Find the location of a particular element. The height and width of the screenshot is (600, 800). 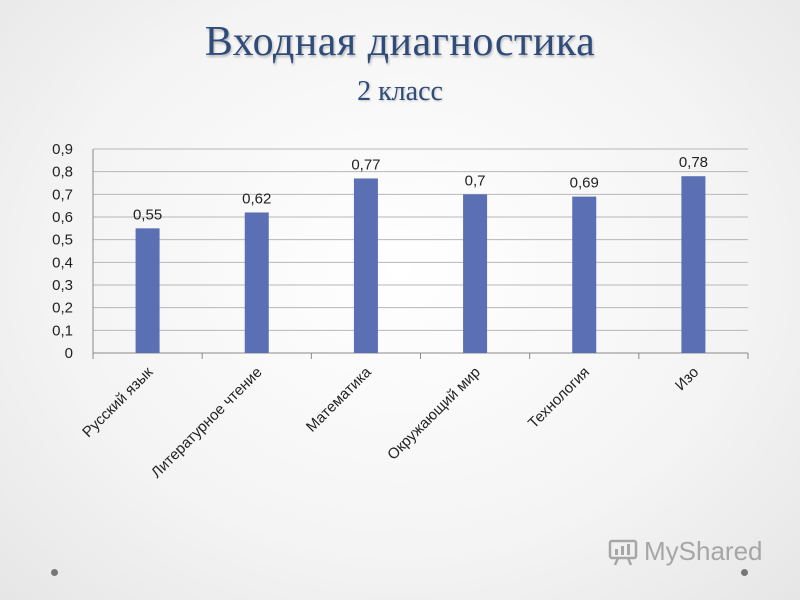

slide-subtitle: 2 класс is located at coordinates (400, 91).